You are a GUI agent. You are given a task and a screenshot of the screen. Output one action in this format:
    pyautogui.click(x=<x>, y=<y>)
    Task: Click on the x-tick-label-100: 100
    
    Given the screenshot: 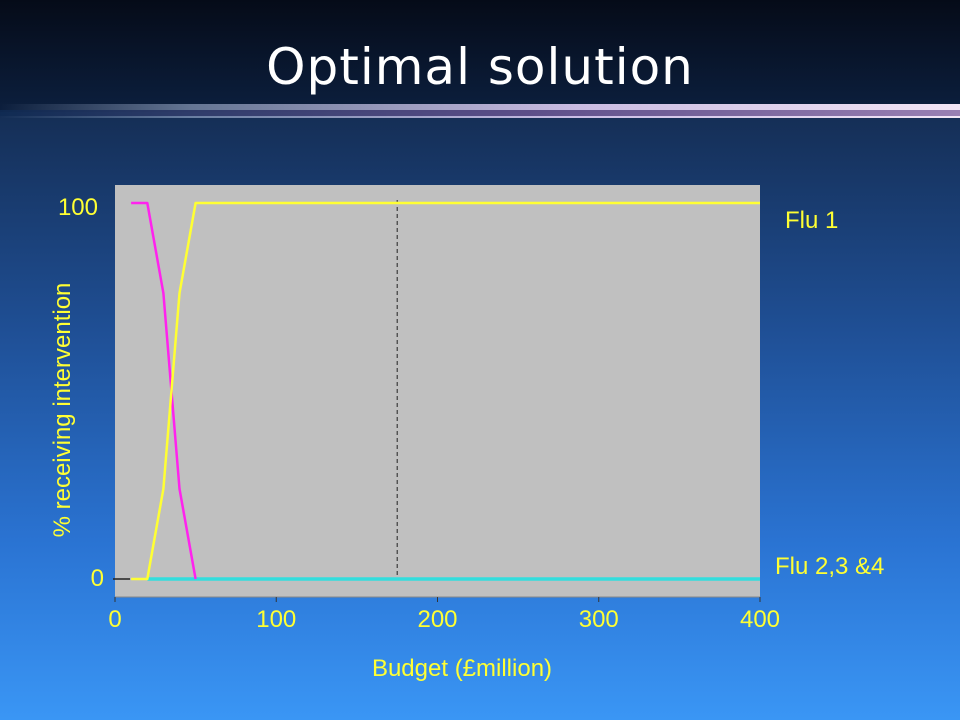 What is the action you would take?
    pyautogui.click(x=276, y=619)
    